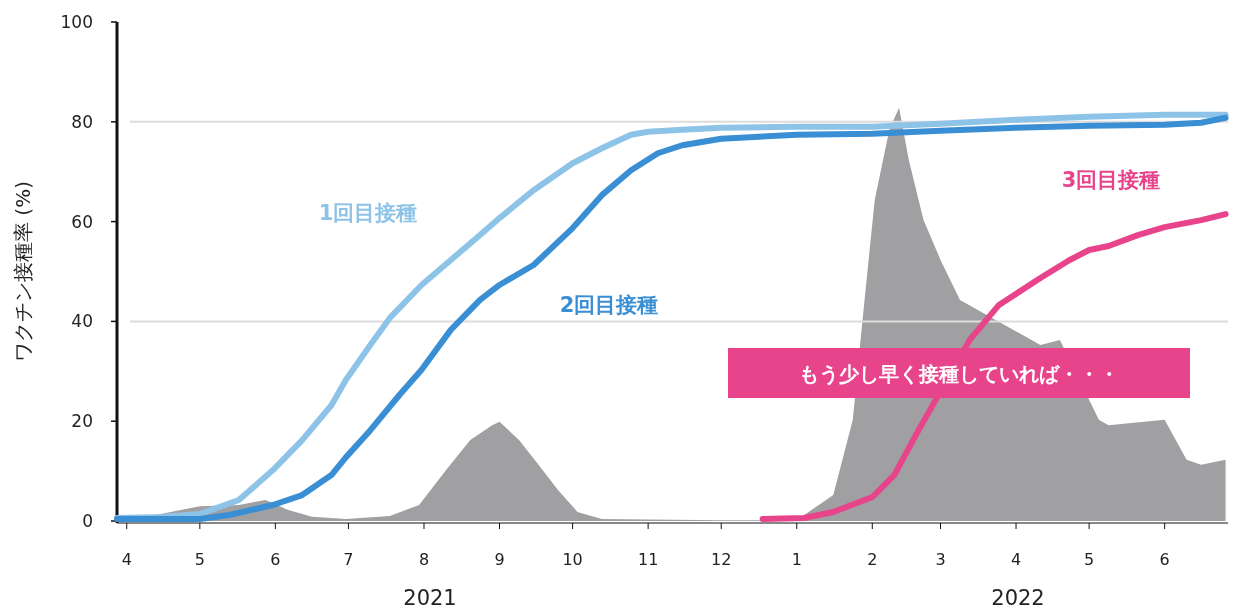 The height and width of the screenshot is (610, 1234). What do you see at coordinates (23, 271) in the screenshot?
I see `y-axis-title: ワクチン接種率 (%)` at bounding box center [23, 271].